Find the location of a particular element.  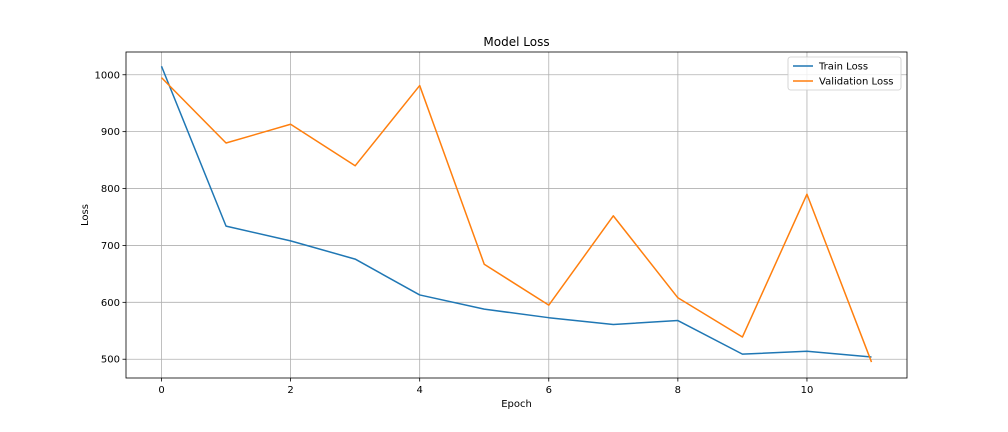

y-axis-label: Loss is located at coordinates (85, 215).